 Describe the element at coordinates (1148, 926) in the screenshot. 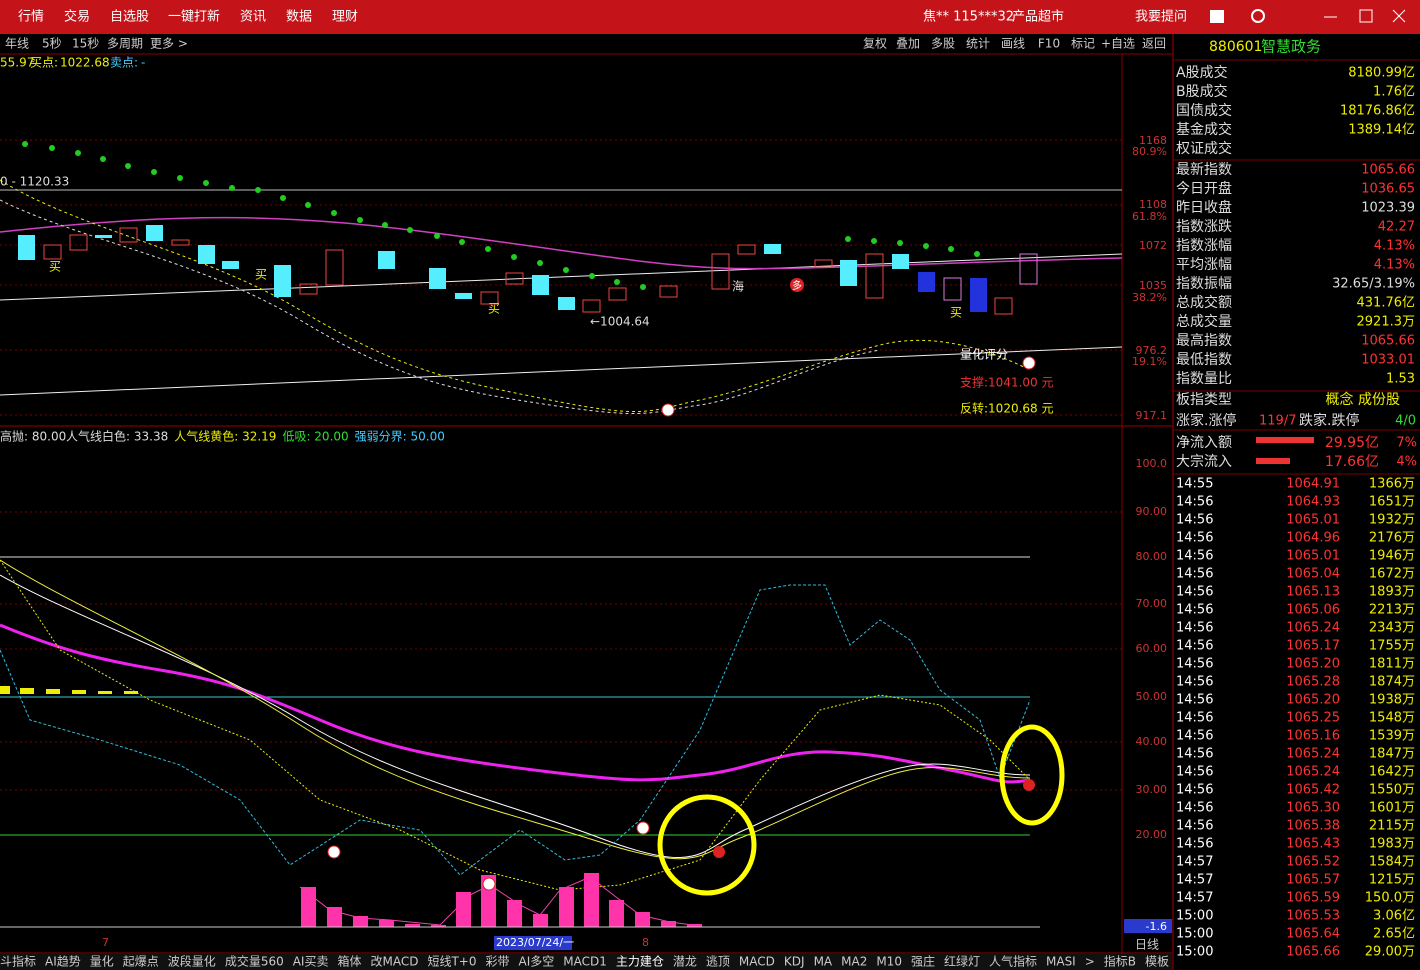

I see `axis-badge` at that location.